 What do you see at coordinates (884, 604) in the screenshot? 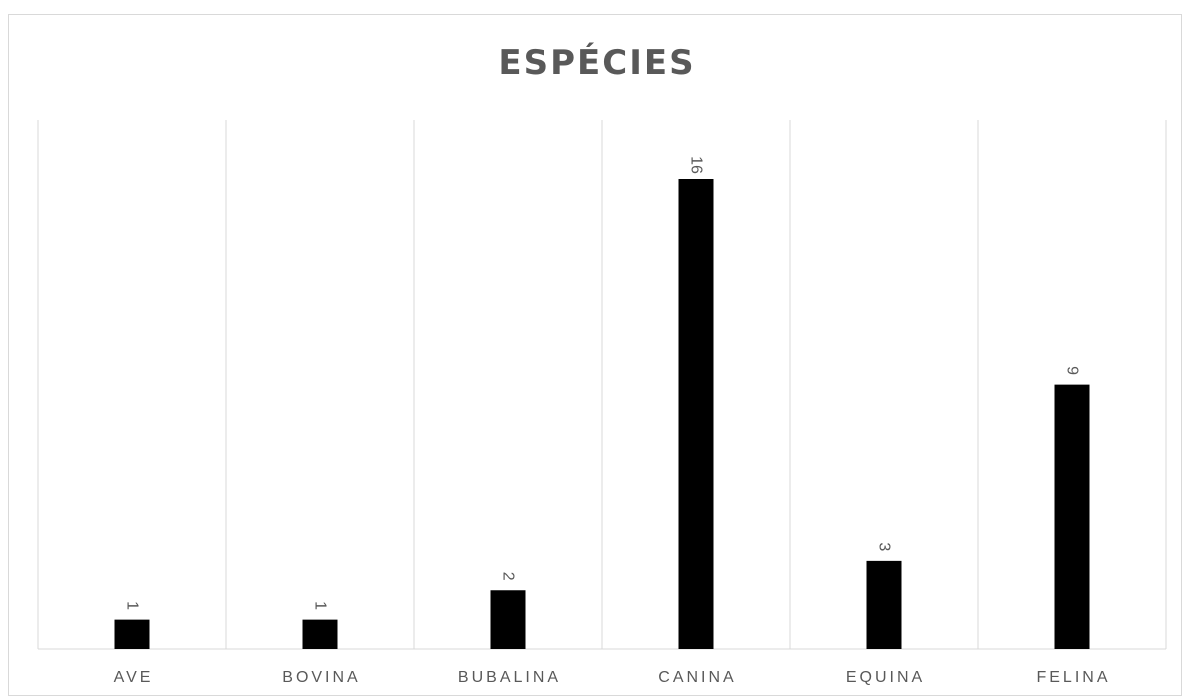
I see `bar-equina` at bounding box center [884, 604].